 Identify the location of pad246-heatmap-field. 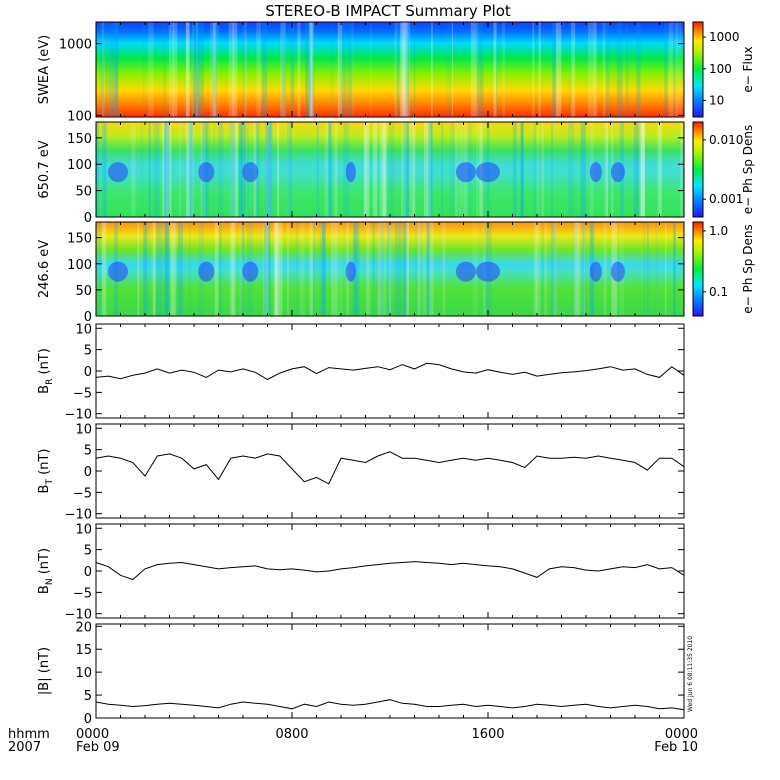
(390, 269).